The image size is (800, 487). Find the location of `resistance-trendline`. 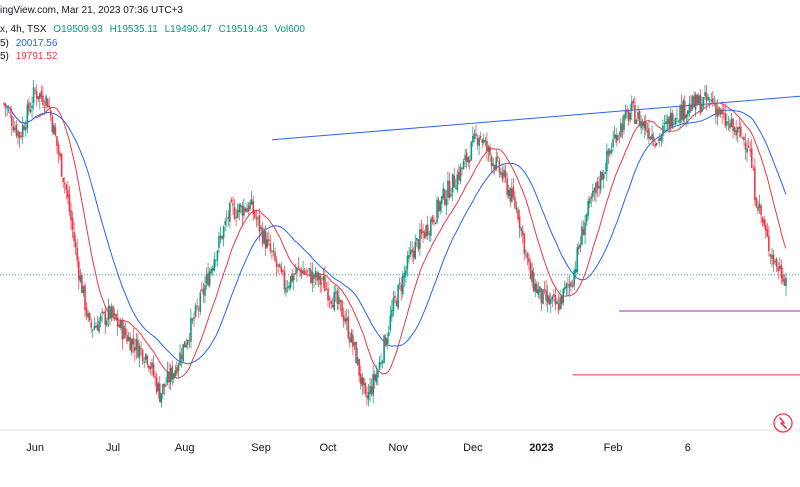

resistance-trendline is located at coordinates (535, 118).